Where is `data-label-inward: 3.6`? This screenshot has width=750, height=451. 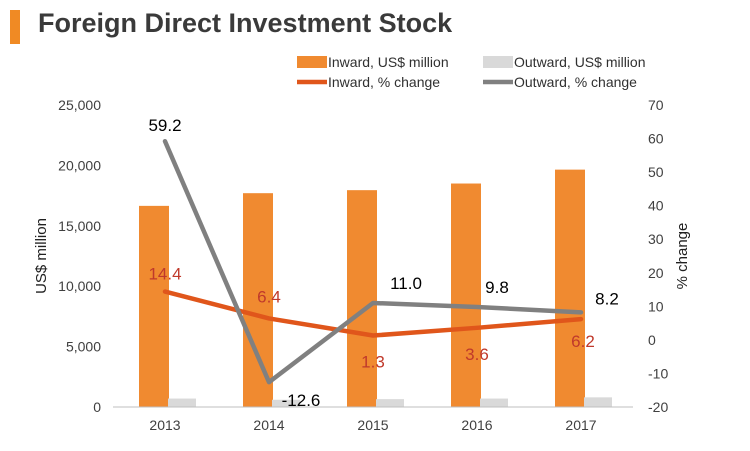 data-label-inward: 3.6 is located at coordinates (477, 354).